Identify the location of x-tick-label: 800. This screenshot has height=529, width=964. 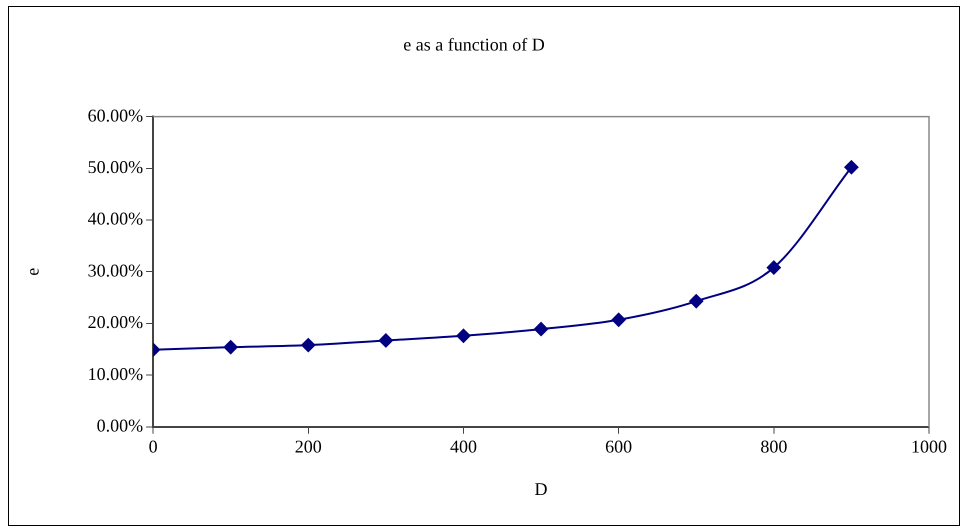
(774, 446).